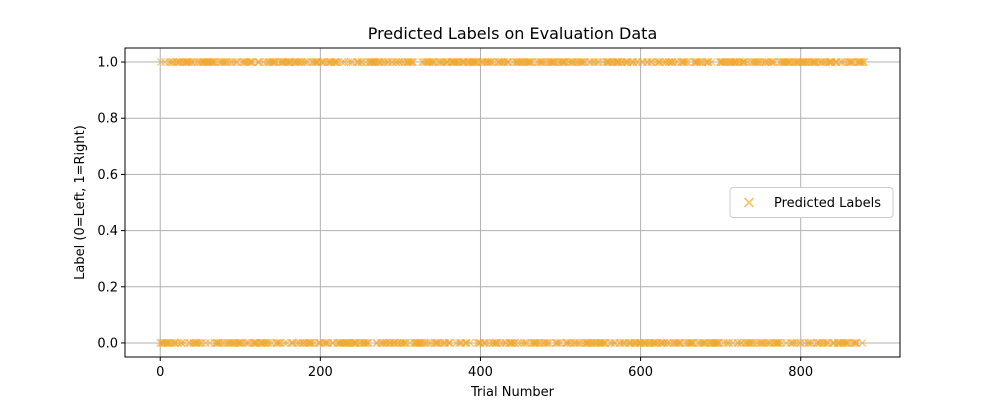  I want to click on legend-x-marker, so click(749, 202).